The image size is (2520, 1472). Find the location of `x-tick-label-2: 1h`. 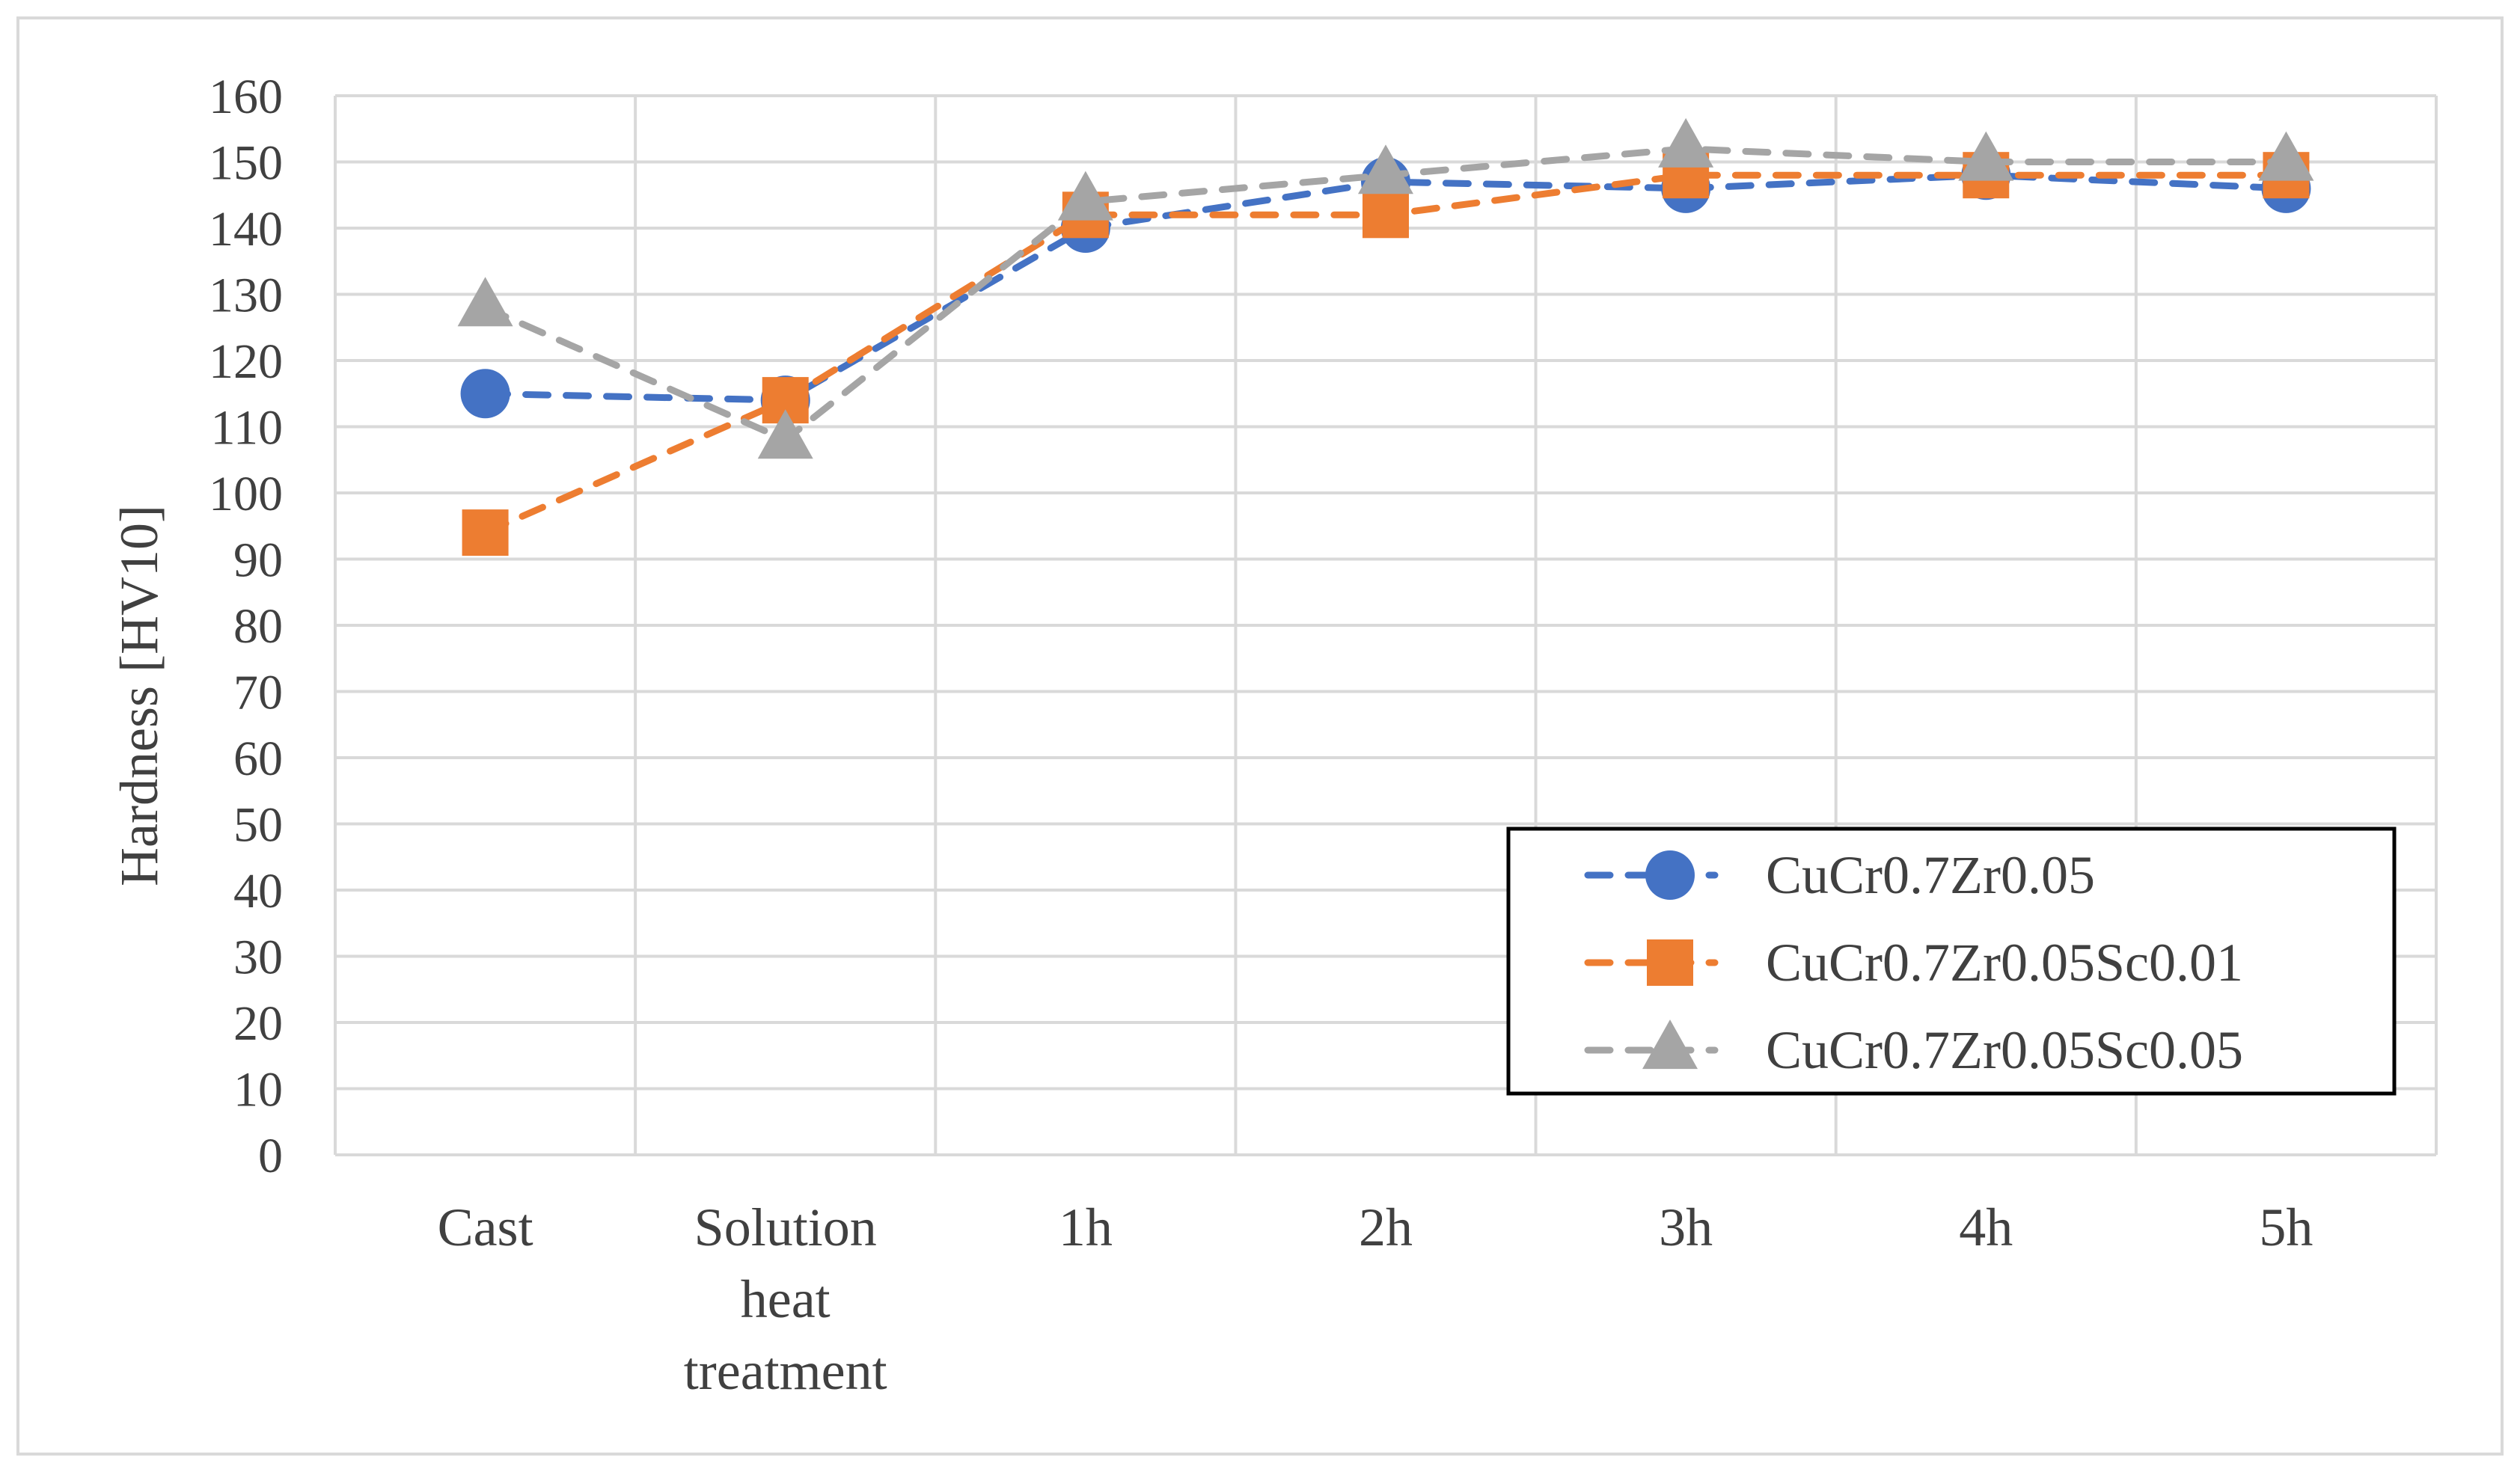

x-tick-label-2: 1h is located at coordinates (1086, 1227).